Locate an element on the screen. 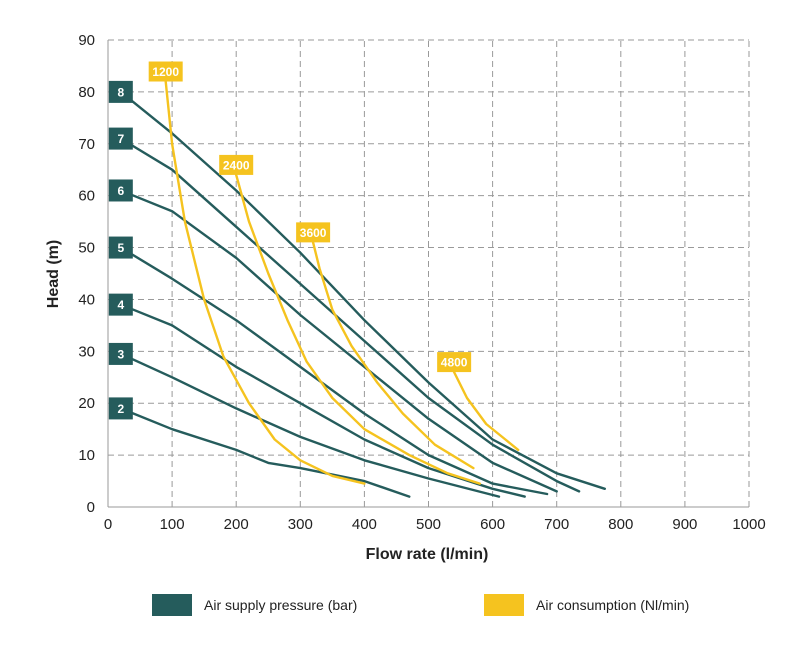 The height and width of the screenshot is (650, 800). y-tick-label: 40 is located at coordinates (86, 299).